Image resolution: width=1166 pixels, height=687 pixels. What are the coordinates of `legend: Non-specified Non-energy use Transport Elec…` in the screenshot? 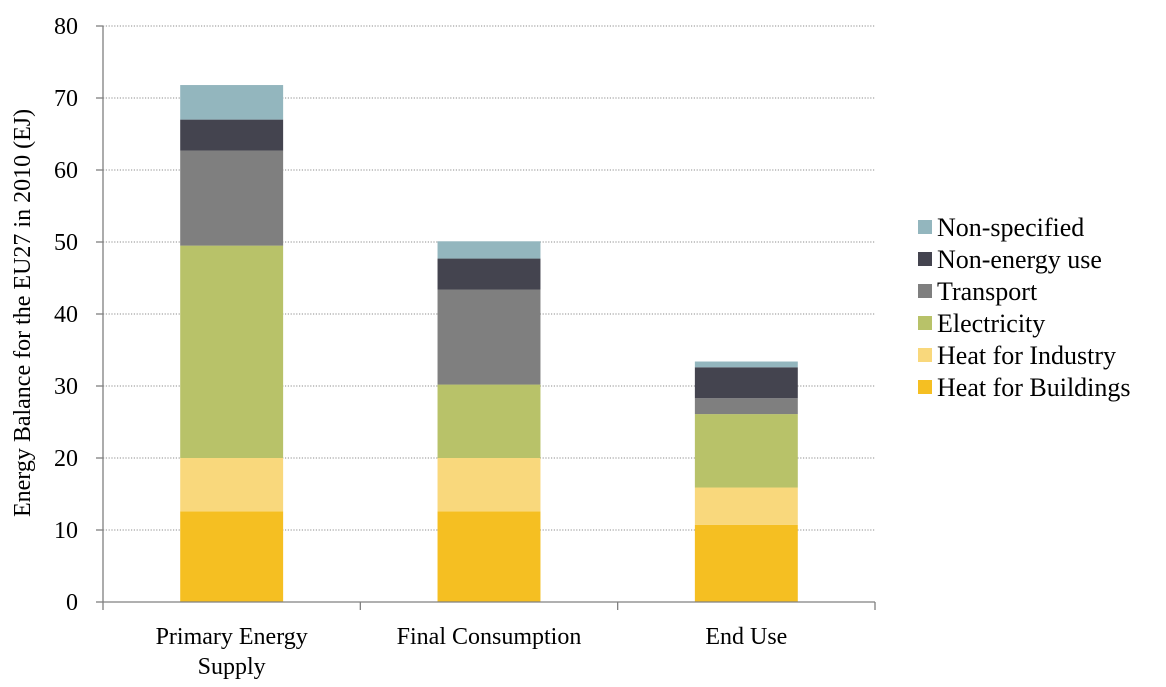 It's located at (1024, 307).